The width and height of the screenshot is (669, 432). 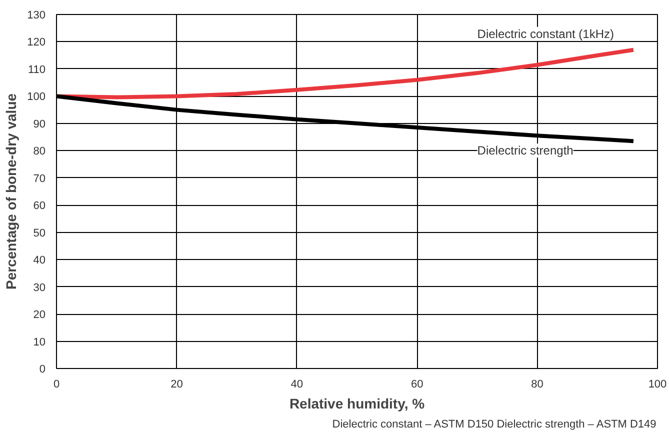 What do you see at coordinates (39, 233) in the screenshot?
I see `y-tick-label: 50` at bounding box center [39, 233].